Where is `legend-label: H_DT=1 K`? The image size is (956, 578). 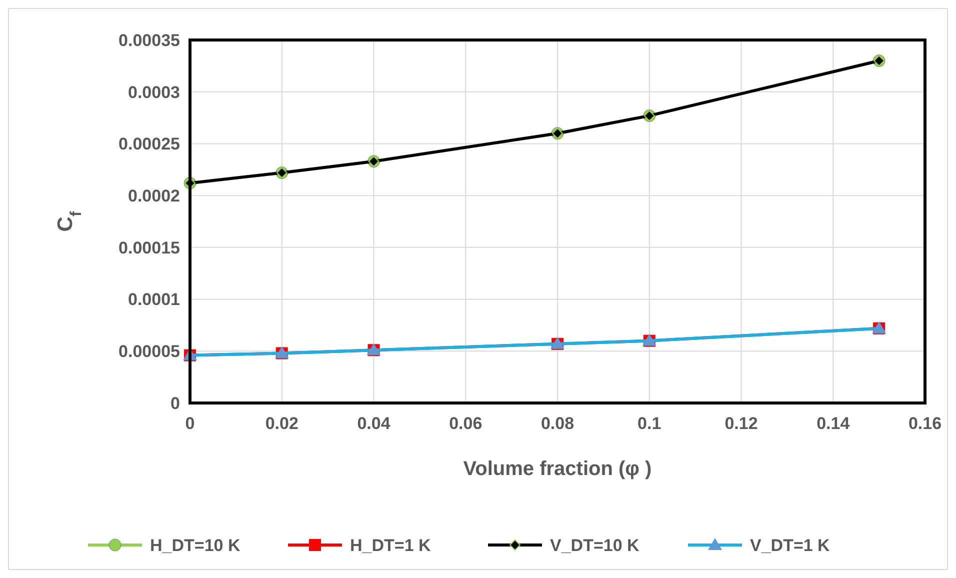 legend-label: H_DT=1 K is located at coordinates (391, 545).